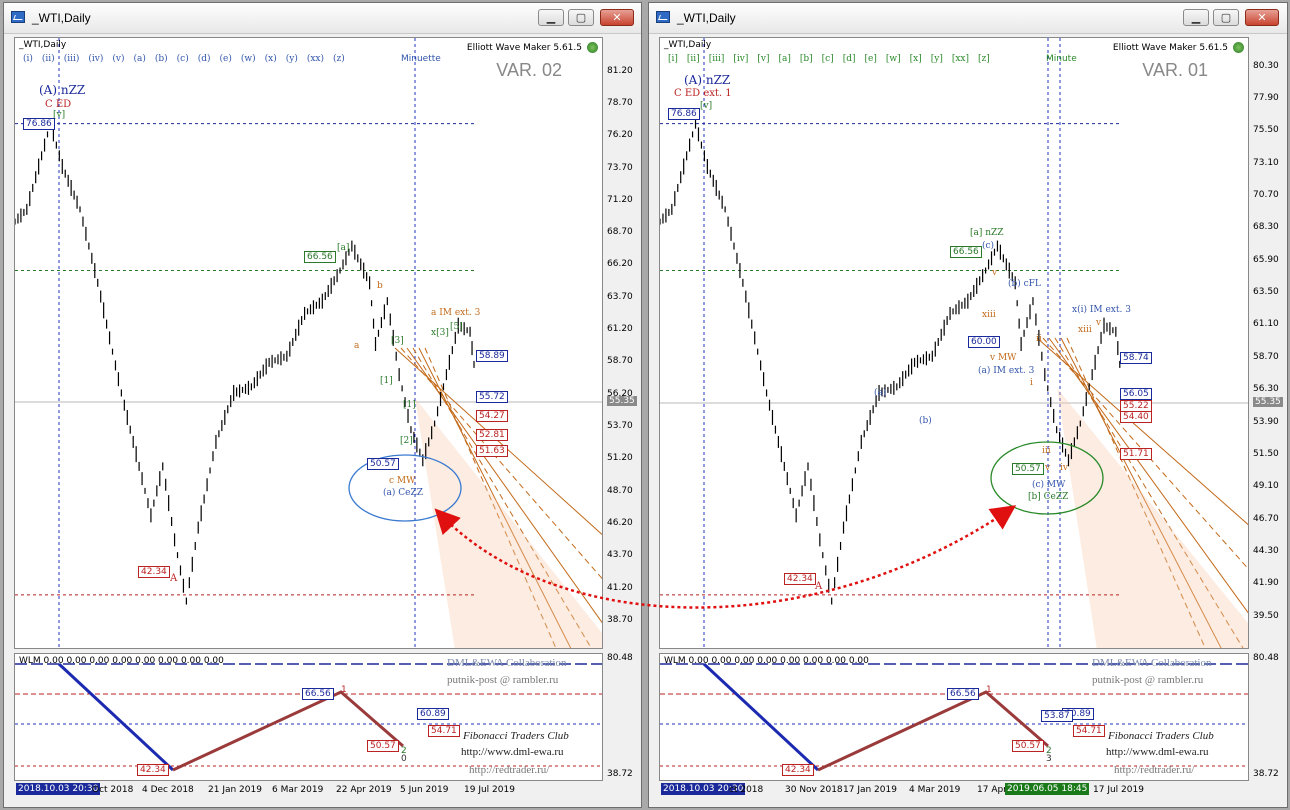 The image size is (1290, 810). What do you see at coordinates (225, 59) in the screenshot?
I see `wave-degree-button: (e)` at bounding box center [225, 59].